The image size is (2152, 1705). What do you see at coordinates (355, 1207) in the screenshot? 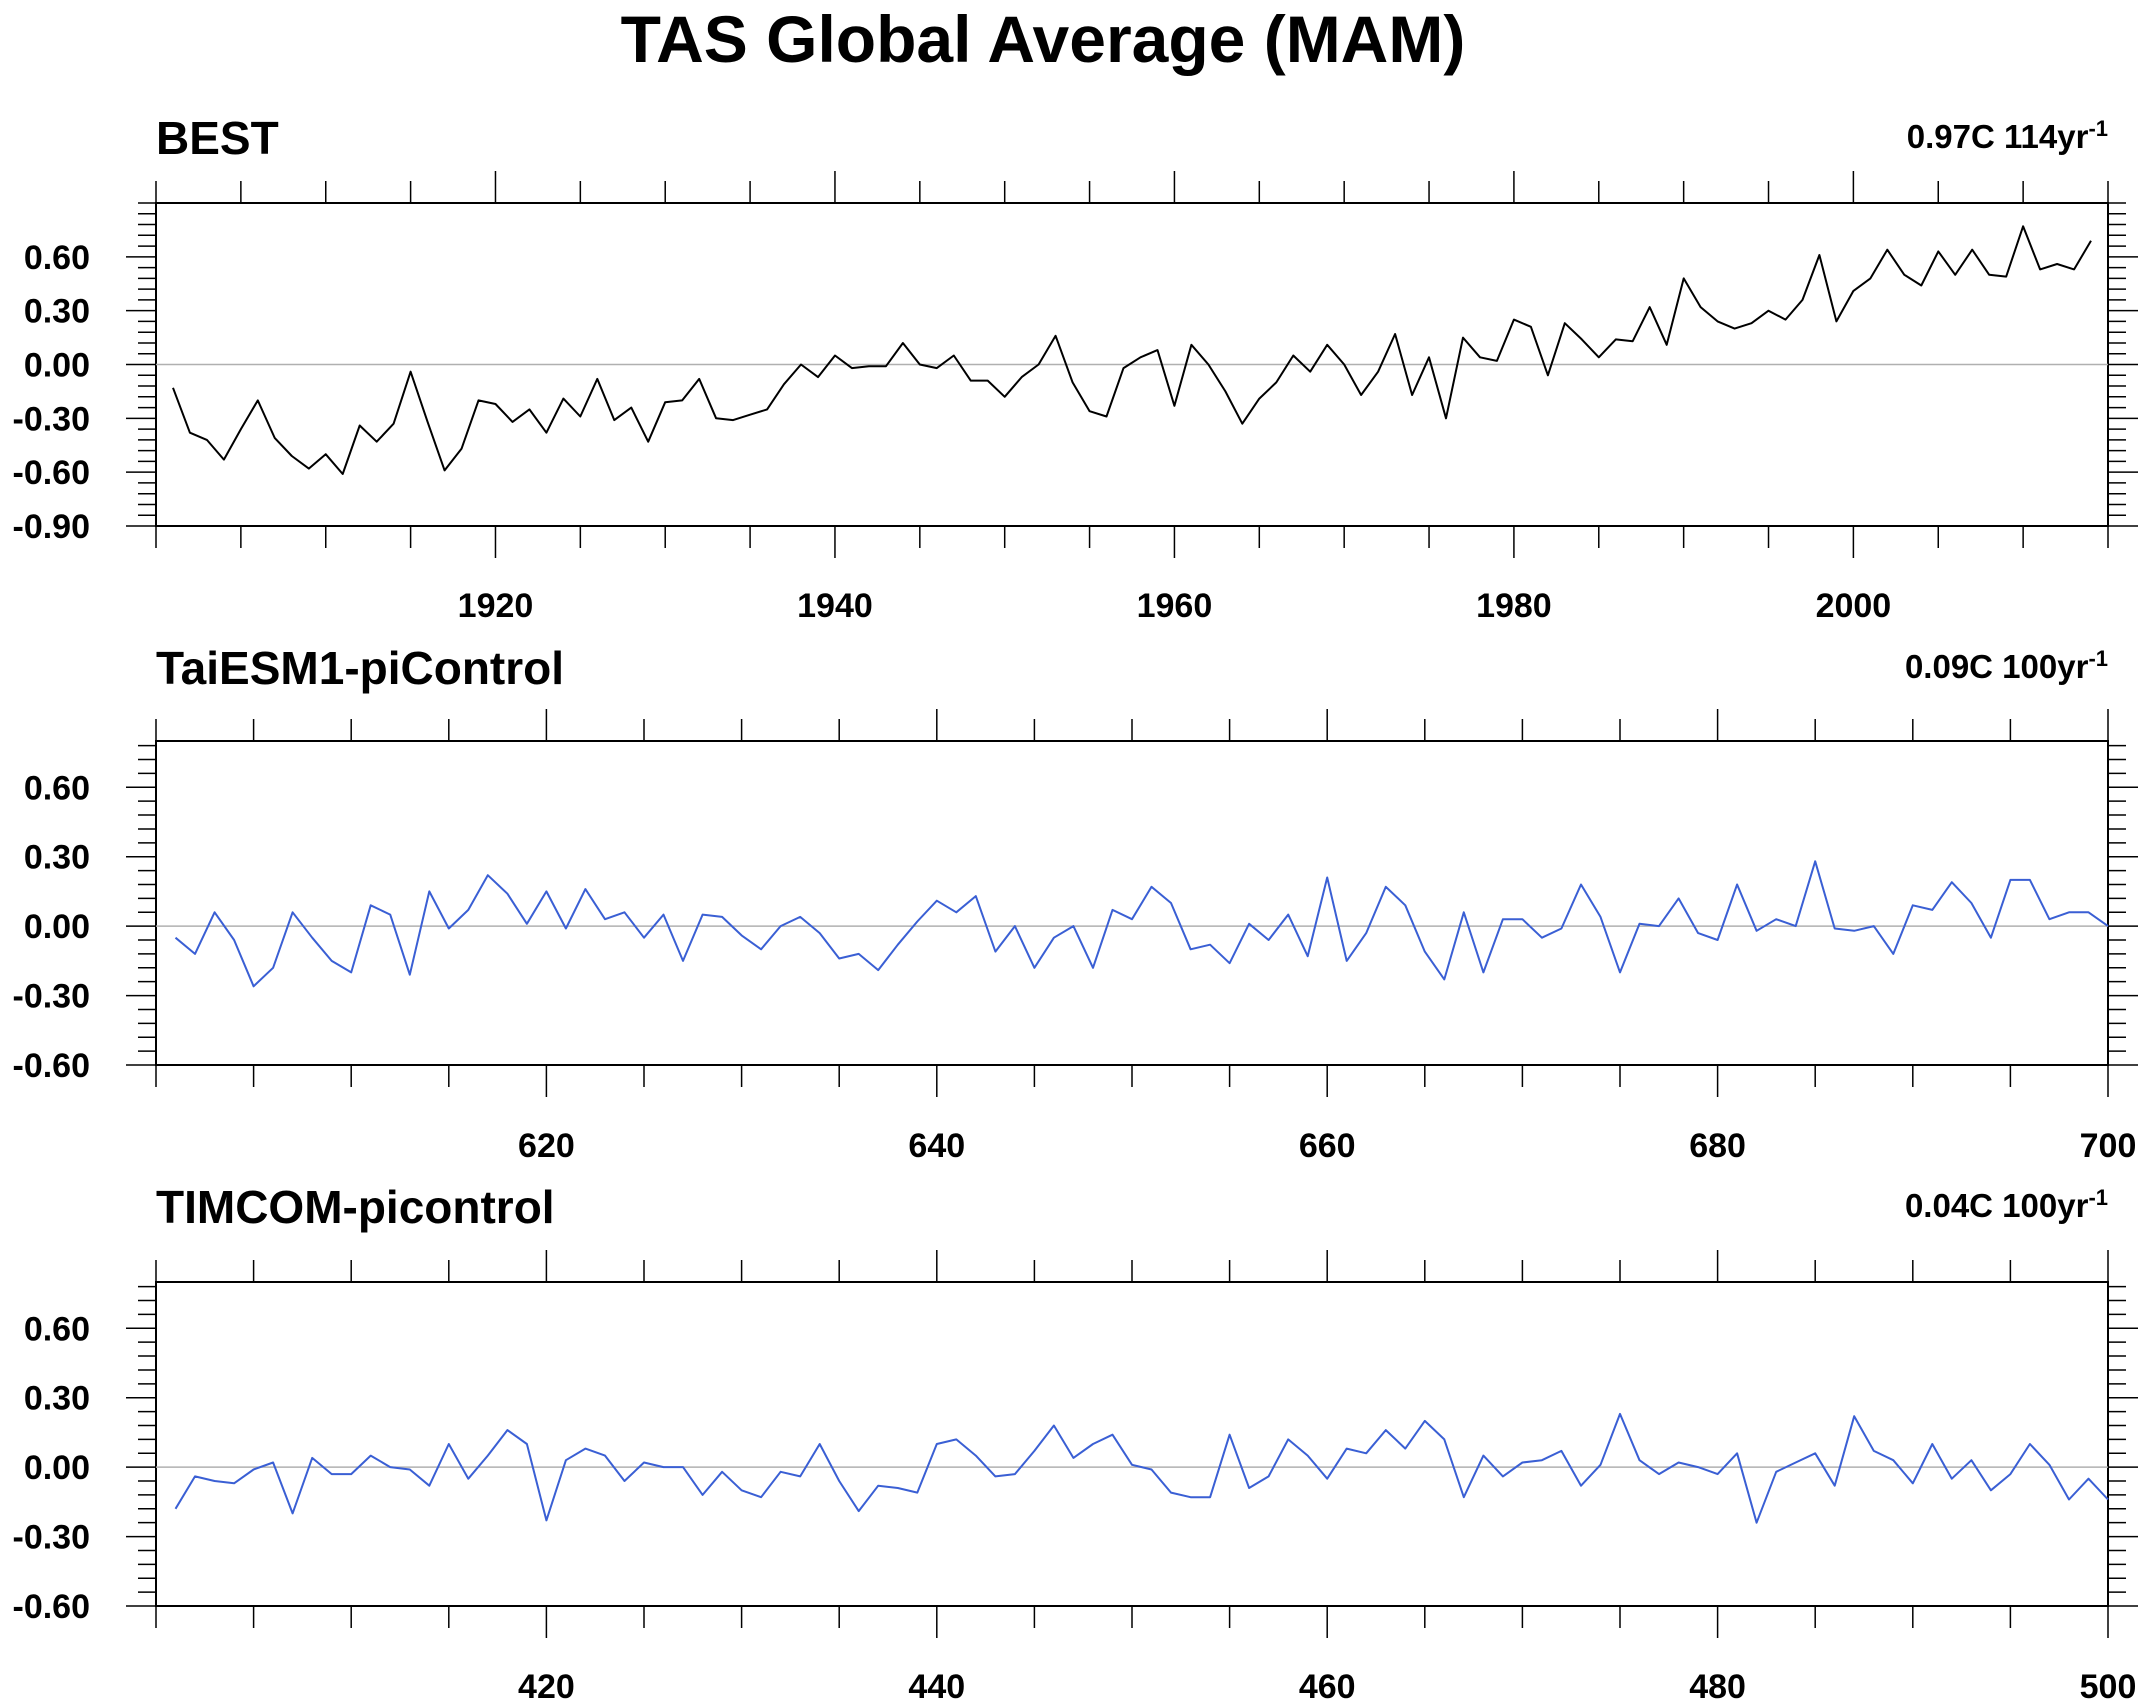
I see `panel-title: TIMCOM-picontrol` at bounding box center [355, 1207].